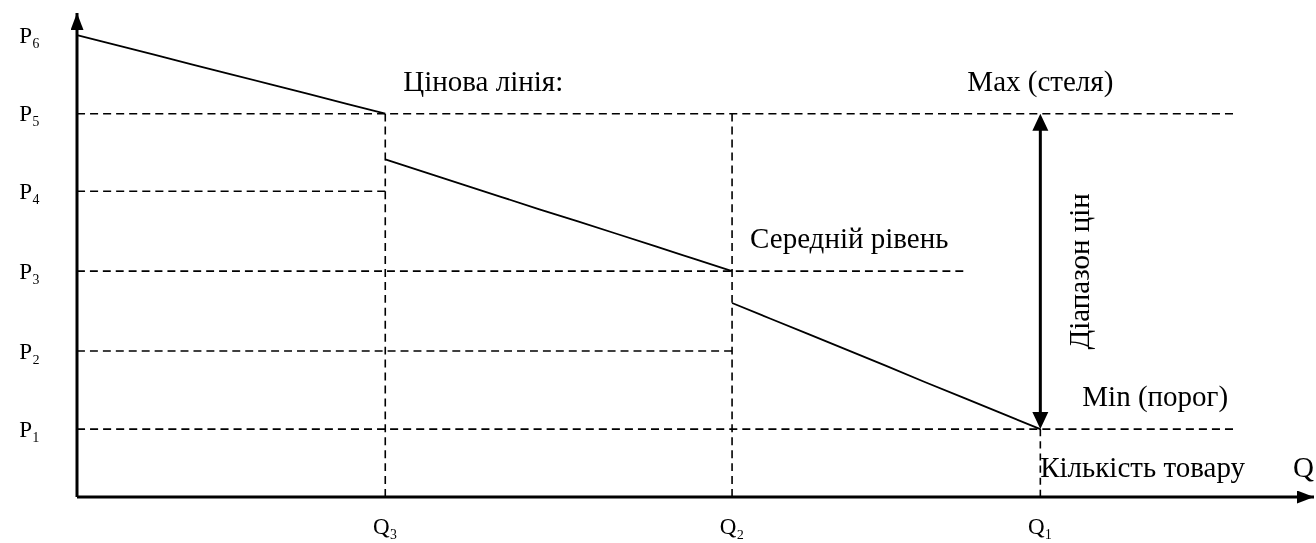 Image resolution: width=1316 pixels, height=543 pixels. What do you see at coordinates (29, 271) in the screenshot?
I see `text: P₃` at bounding box center [29, 271].